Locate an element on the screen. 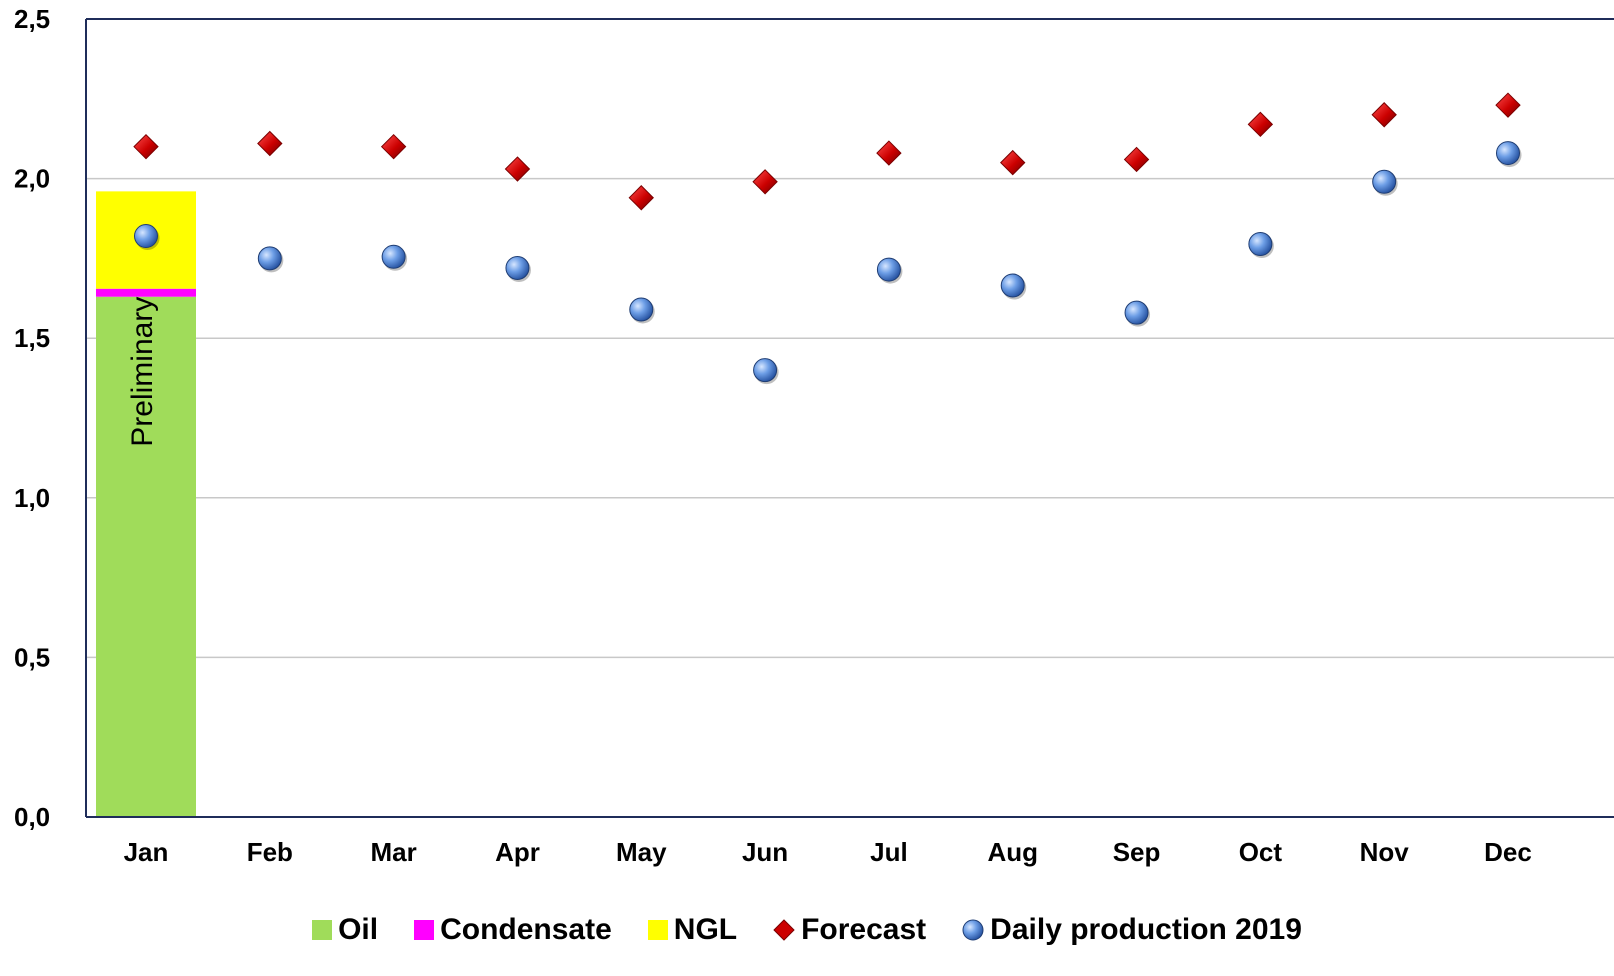 This screenshot has width=1614, height=976. legend-item-oil: Oil is located at coordinates (345, 930).